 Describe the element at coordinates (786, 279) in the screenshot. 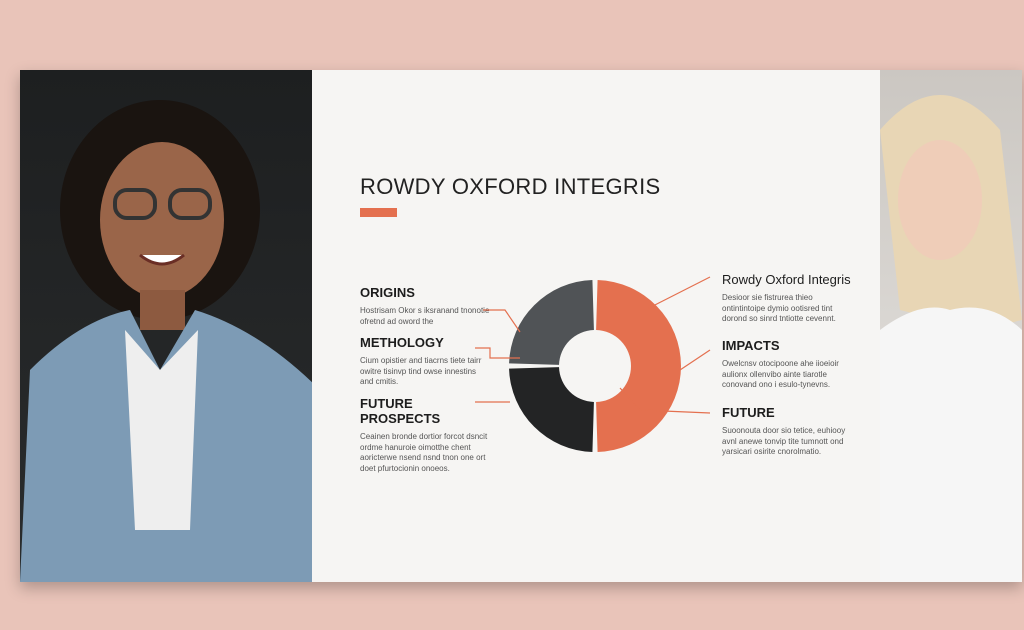

I see `block-heading: Rowdy Oxford Integris` at that location.